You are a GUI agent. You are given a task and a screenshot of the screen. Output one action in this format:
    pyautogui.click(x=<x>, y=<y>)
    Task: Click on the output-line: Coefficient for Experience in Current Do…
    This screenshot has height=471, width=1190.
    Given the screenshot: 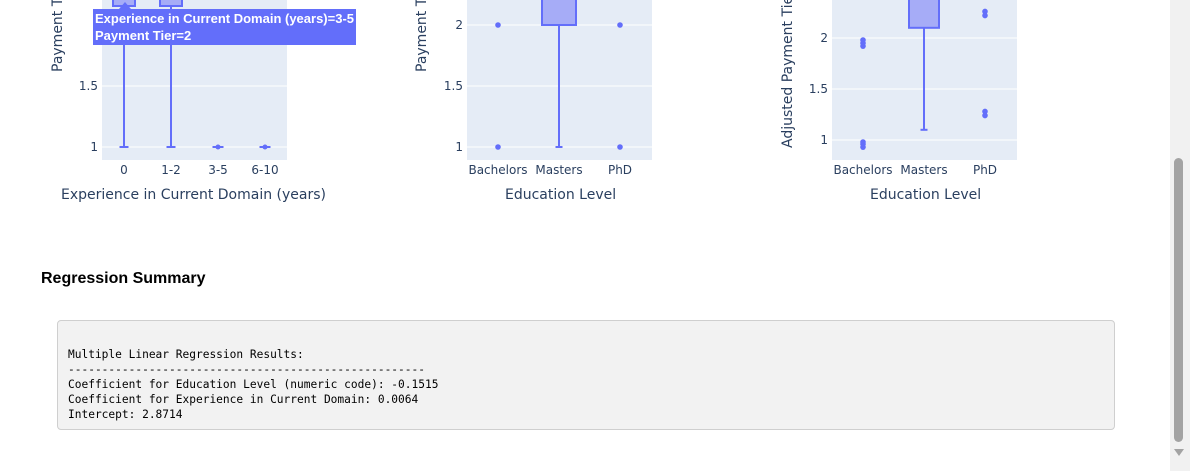 What is the action you would take?
    pyautogui.click(x=243, y=399)
    